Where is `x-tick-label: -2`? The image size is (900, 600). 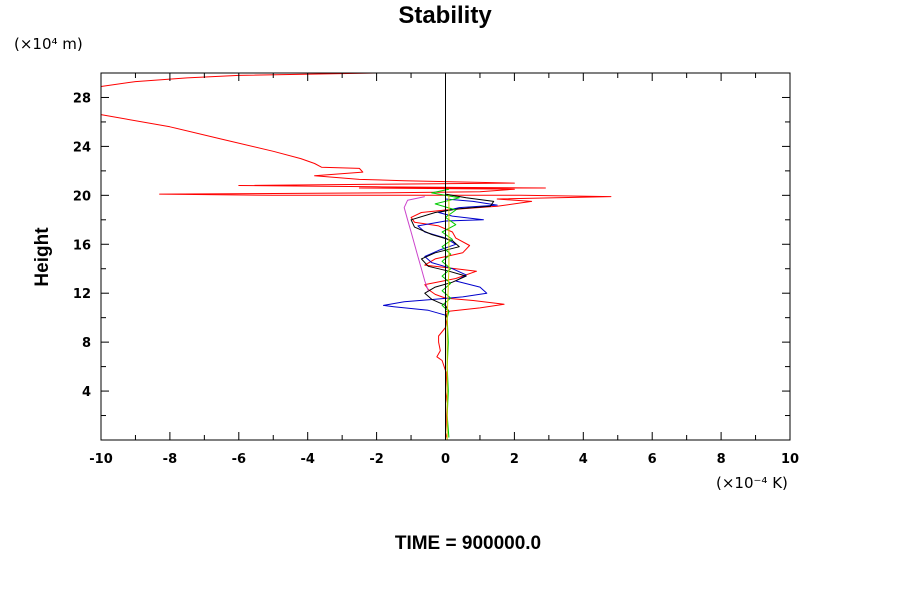
x-tick-label: -2 is located at coordinates (376, 459).